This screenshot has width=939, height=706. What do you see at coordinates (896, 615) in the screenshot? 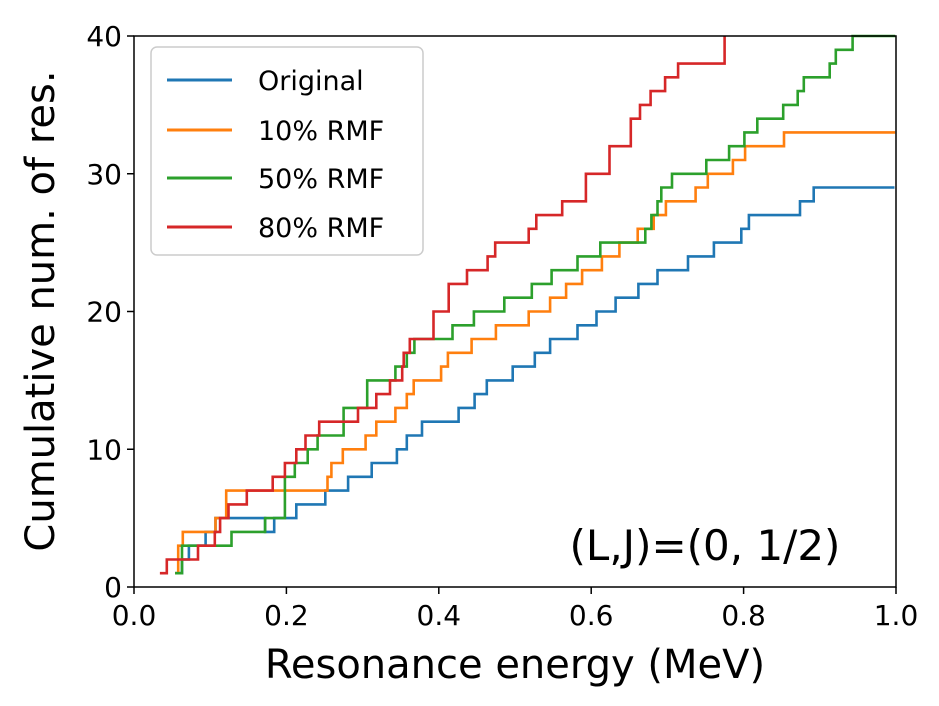
I see `x-tick-label: 1.0` at bounding box center [896, 615].